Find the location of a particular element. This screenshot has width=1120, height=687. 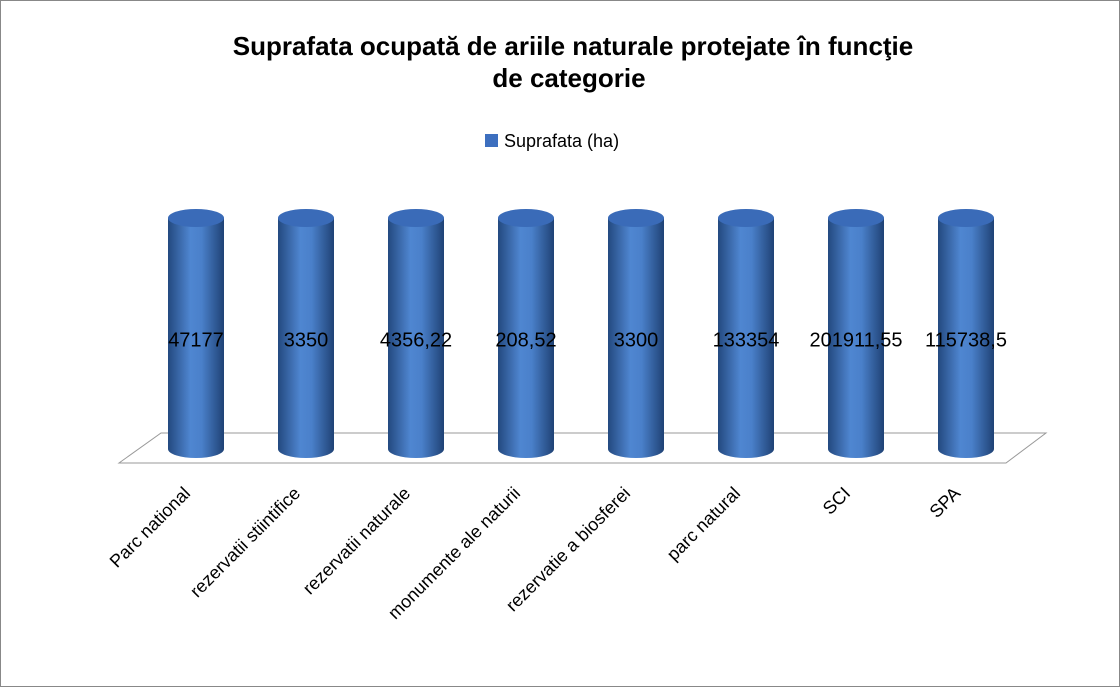

legend-label: Suprafata (ha) is located at coordinates (561, 141).